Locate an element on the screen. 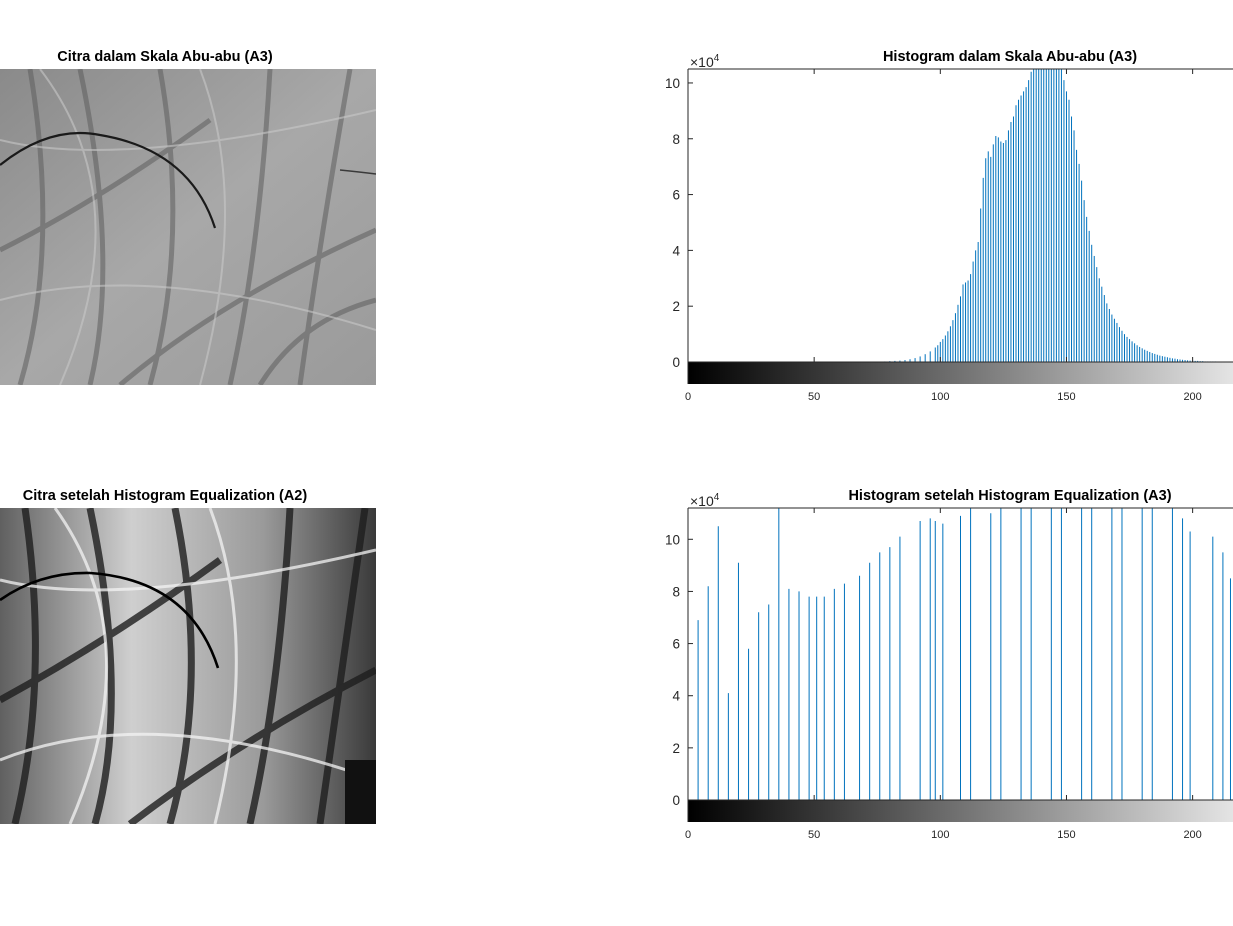 This screenshot has width=1233, height=926. image-title-grayscale: Citra dalam Skala Abu-abu (A3) is located at coordinates (165, 57).